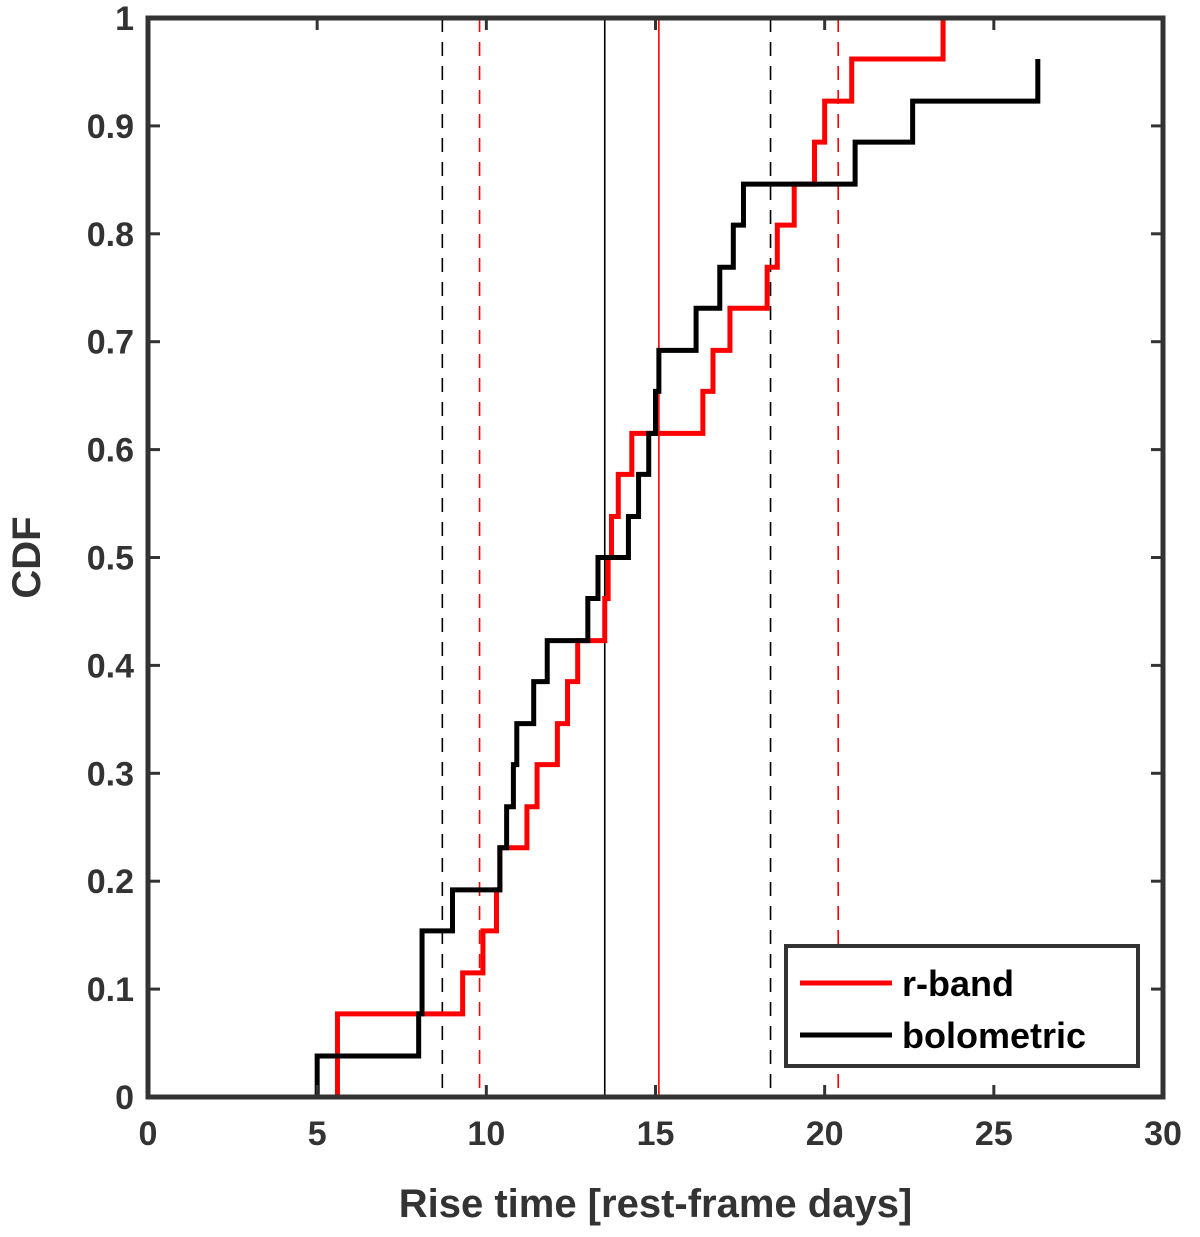 This screenshot has width=1200, height=1237. What do you see at coordinates (656, 1204) in the screenshot?
I see `x-axis-label: Rise time [rest-frame days]` at bounding box center [656, 1204].